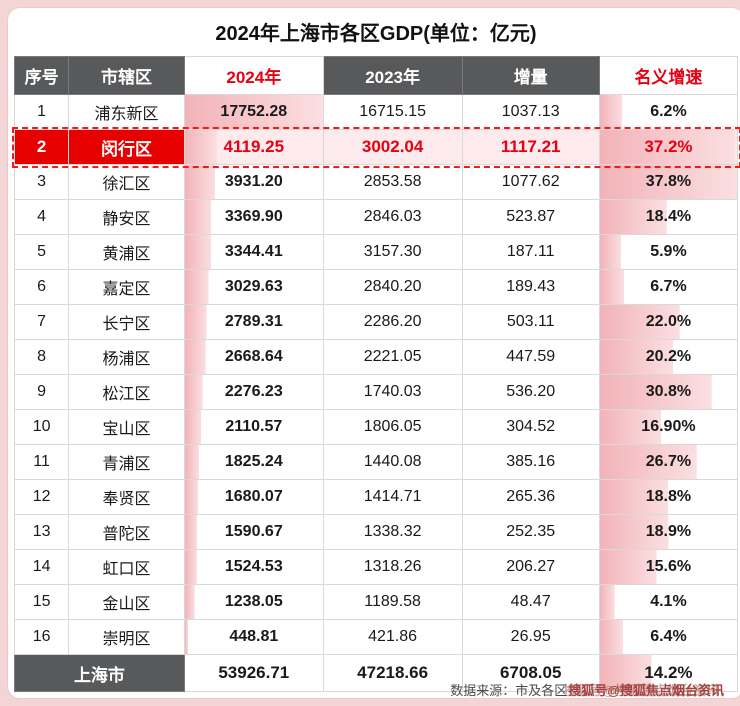  Describe the element at coordinates (668, 497) in the screenshot. I see `growth-cell: 18.8%` at that location.